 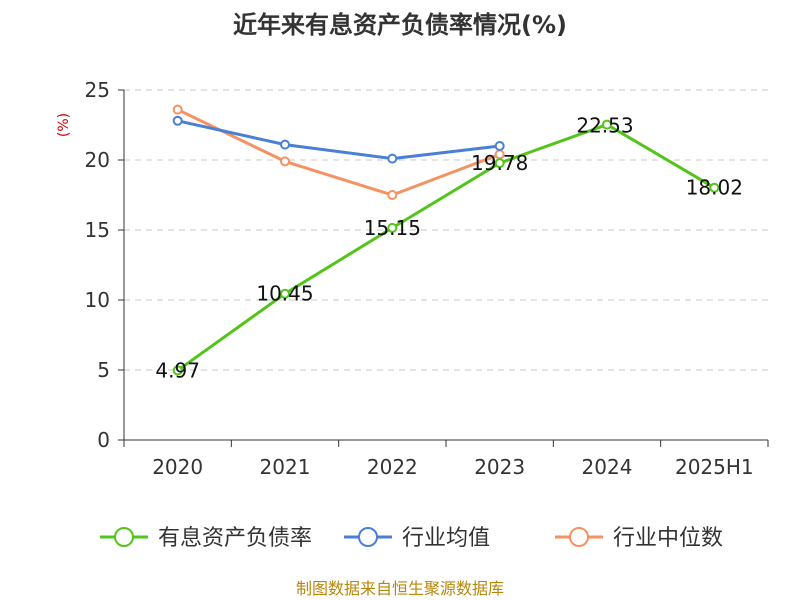 What do you see at coordinates (392, 467) in the screenshot?
I see `x-tick-label: 2022` at bounding box center [392, 467].